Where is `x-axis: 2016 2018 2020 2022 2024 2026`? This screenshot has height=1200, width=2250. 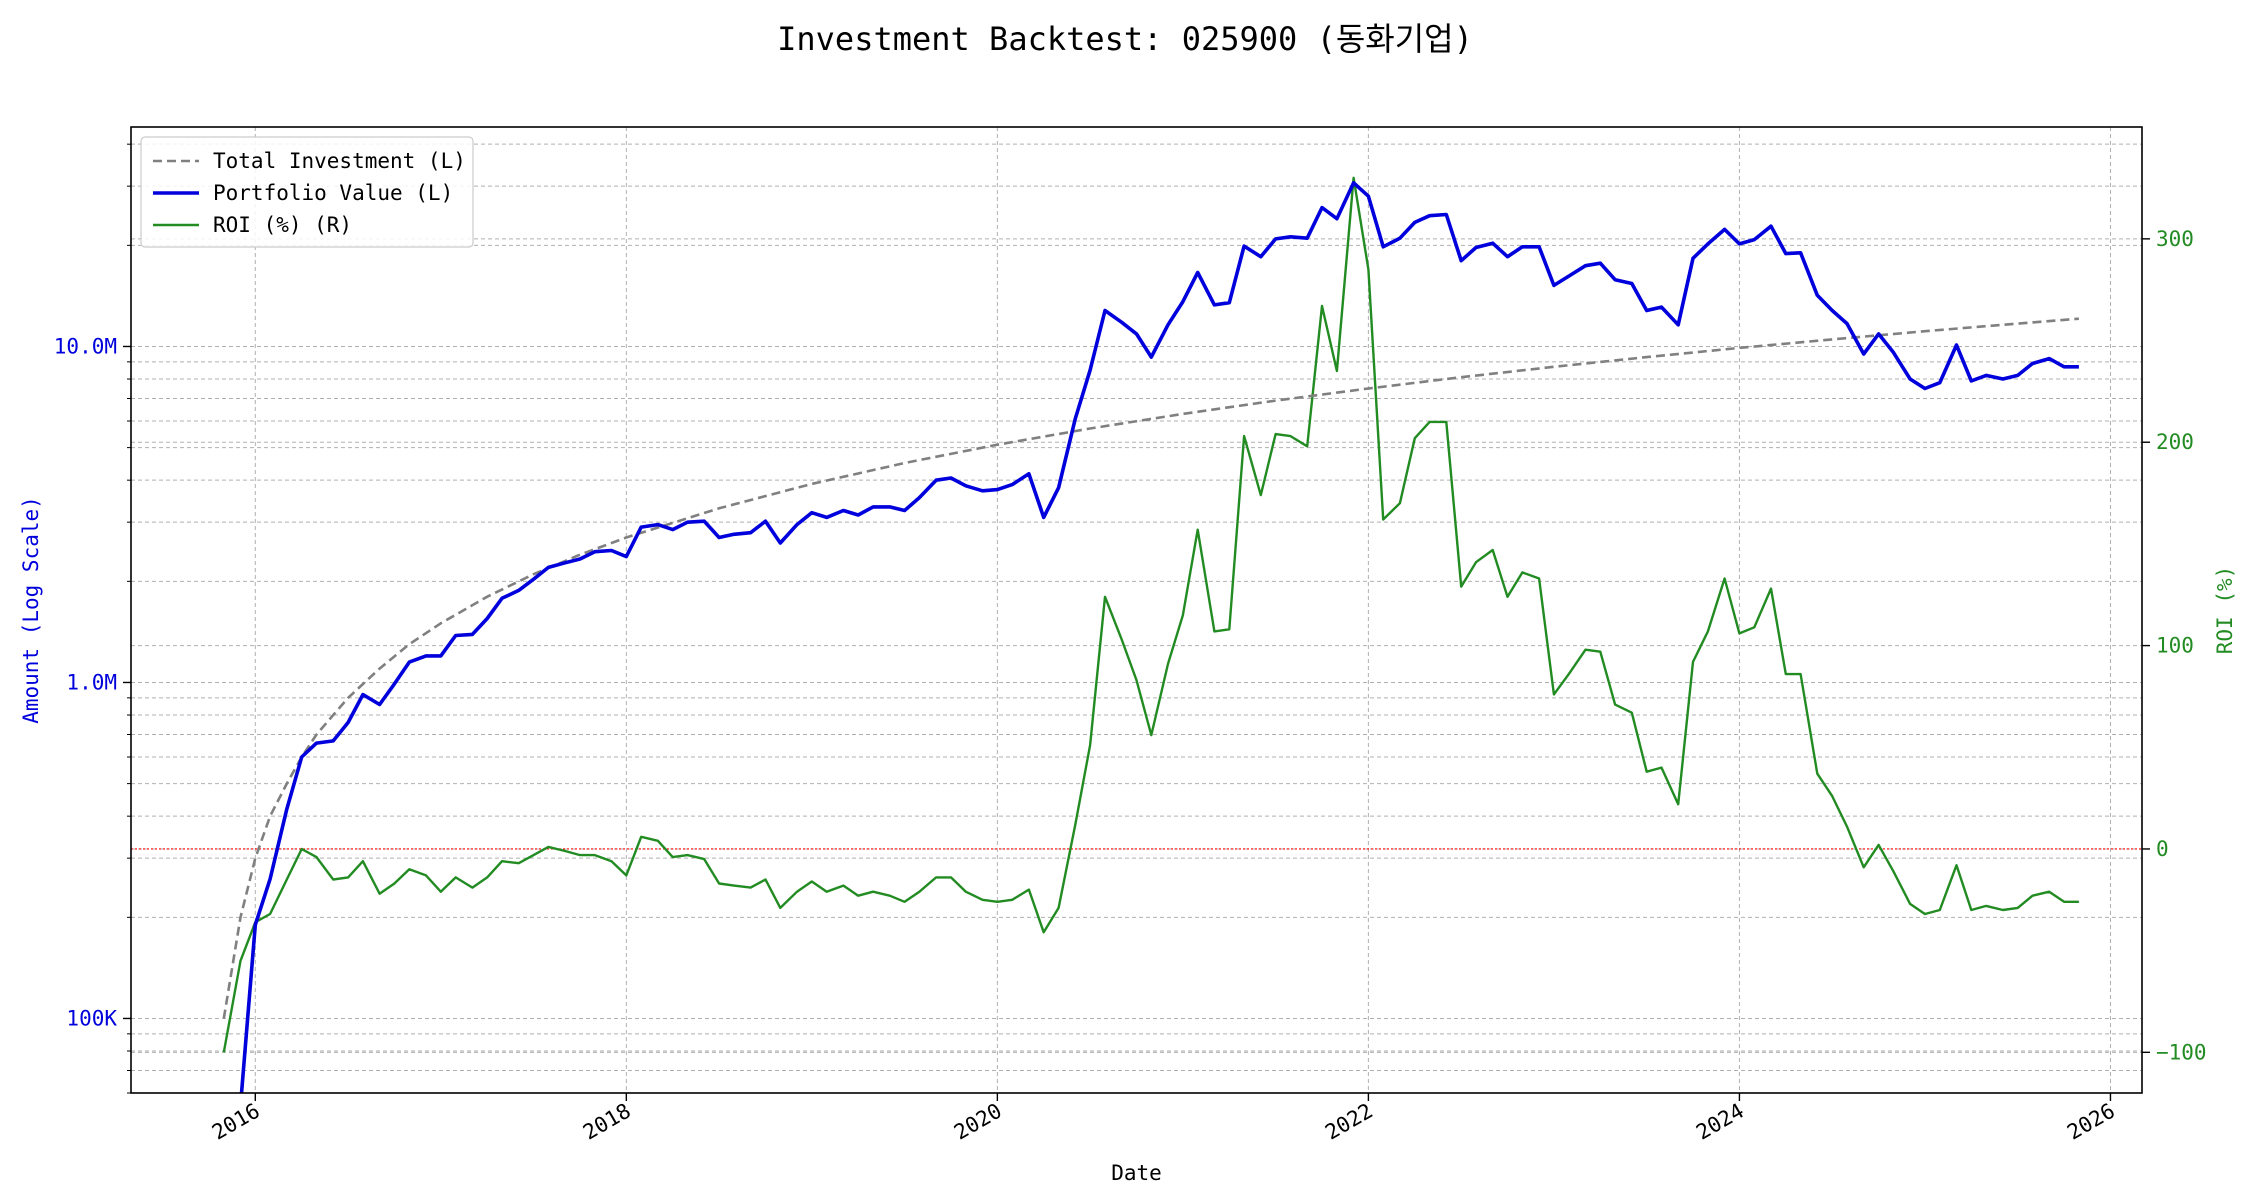
x-axis: 2016 2018 2020 2022 2024 2026 is located at coordinates (1163, 1119).